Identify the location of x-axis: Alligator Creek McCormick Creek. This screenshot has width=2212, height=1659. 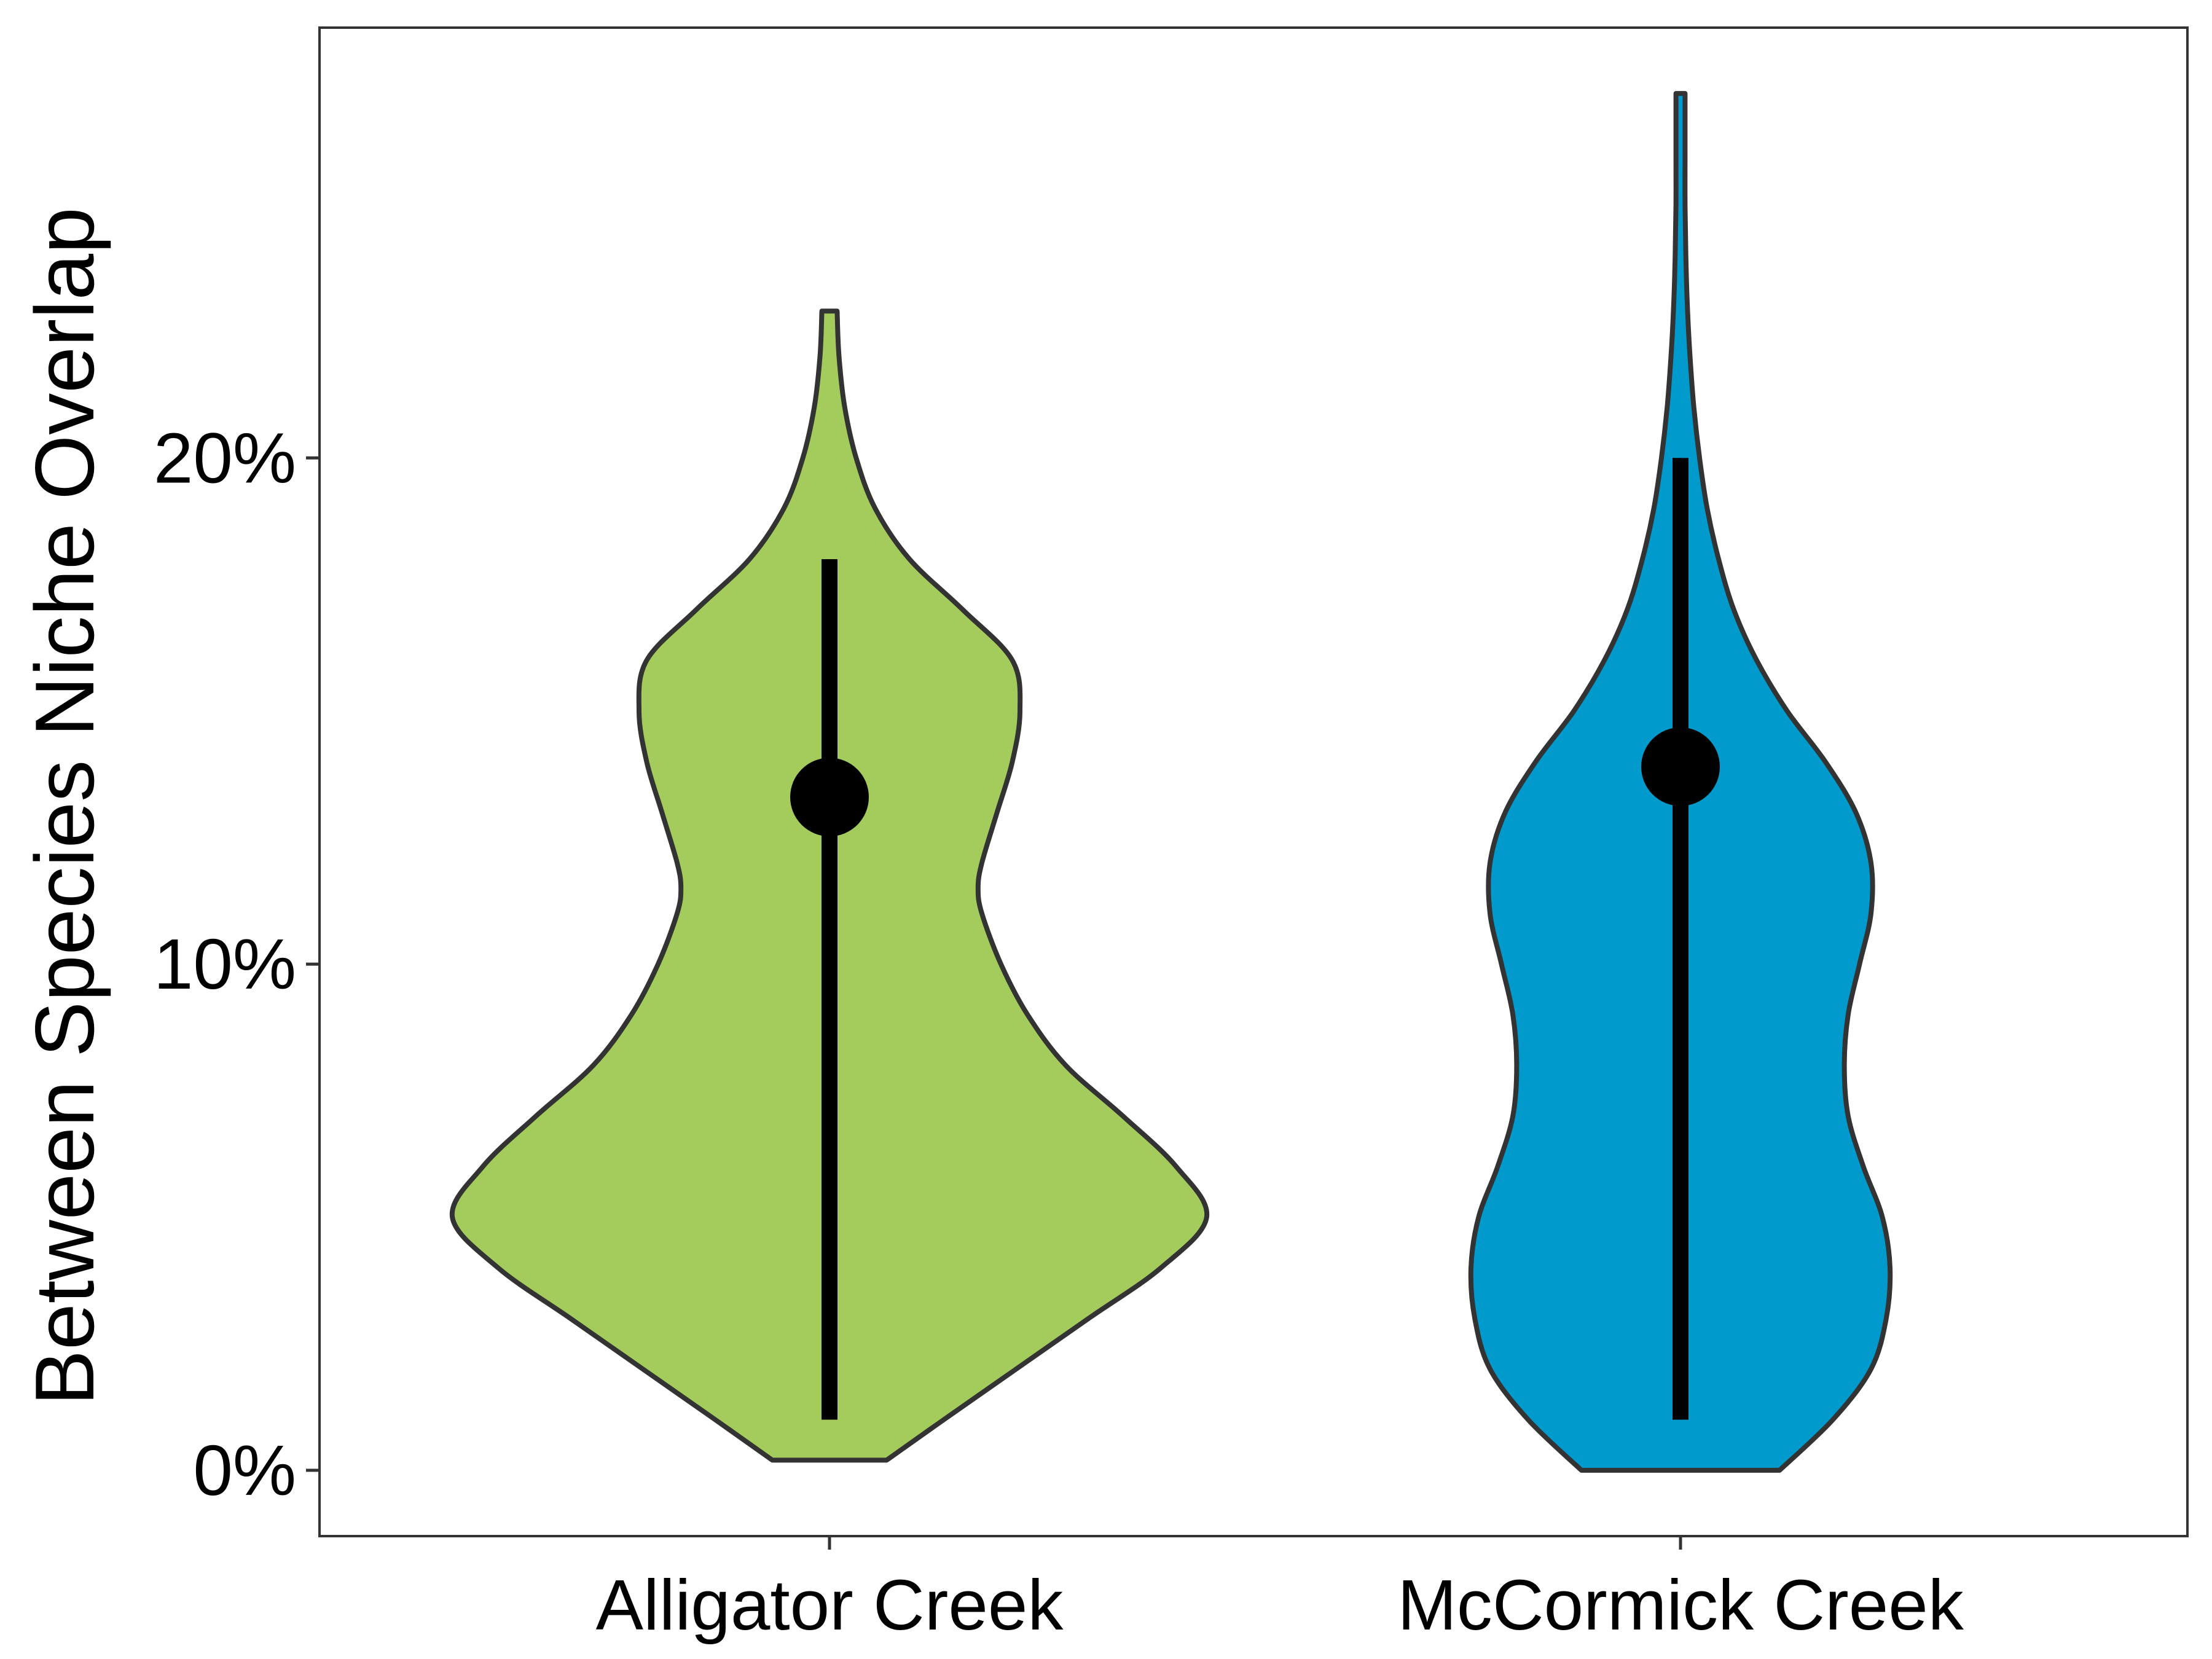
(1280, 1590).